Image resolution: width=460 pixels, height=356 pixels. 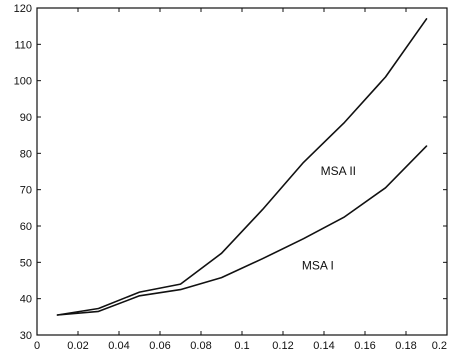 What do you see at coordinates (439, 346) in the screenshot?
I see `x-tick-label: 0.2` at bounding box center [439, 346].